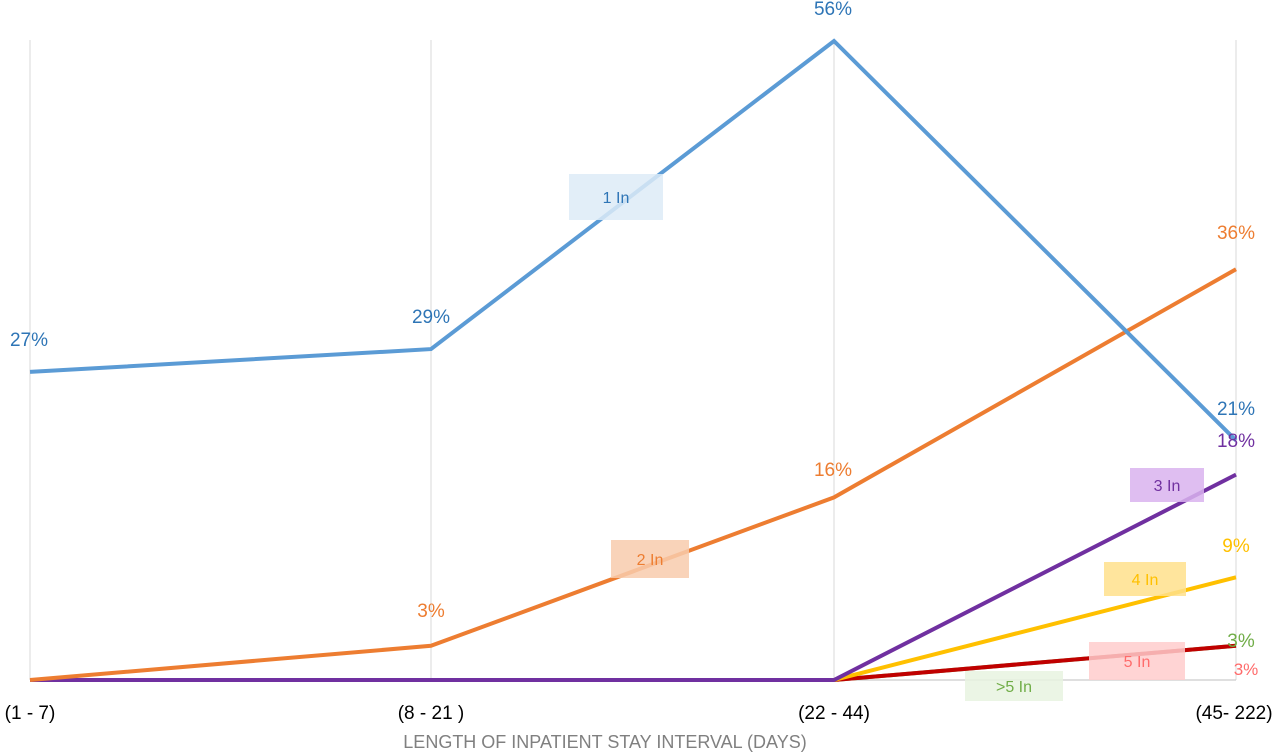  I want to click on series-tag-label-3: 4 In, so click(1145, 580).